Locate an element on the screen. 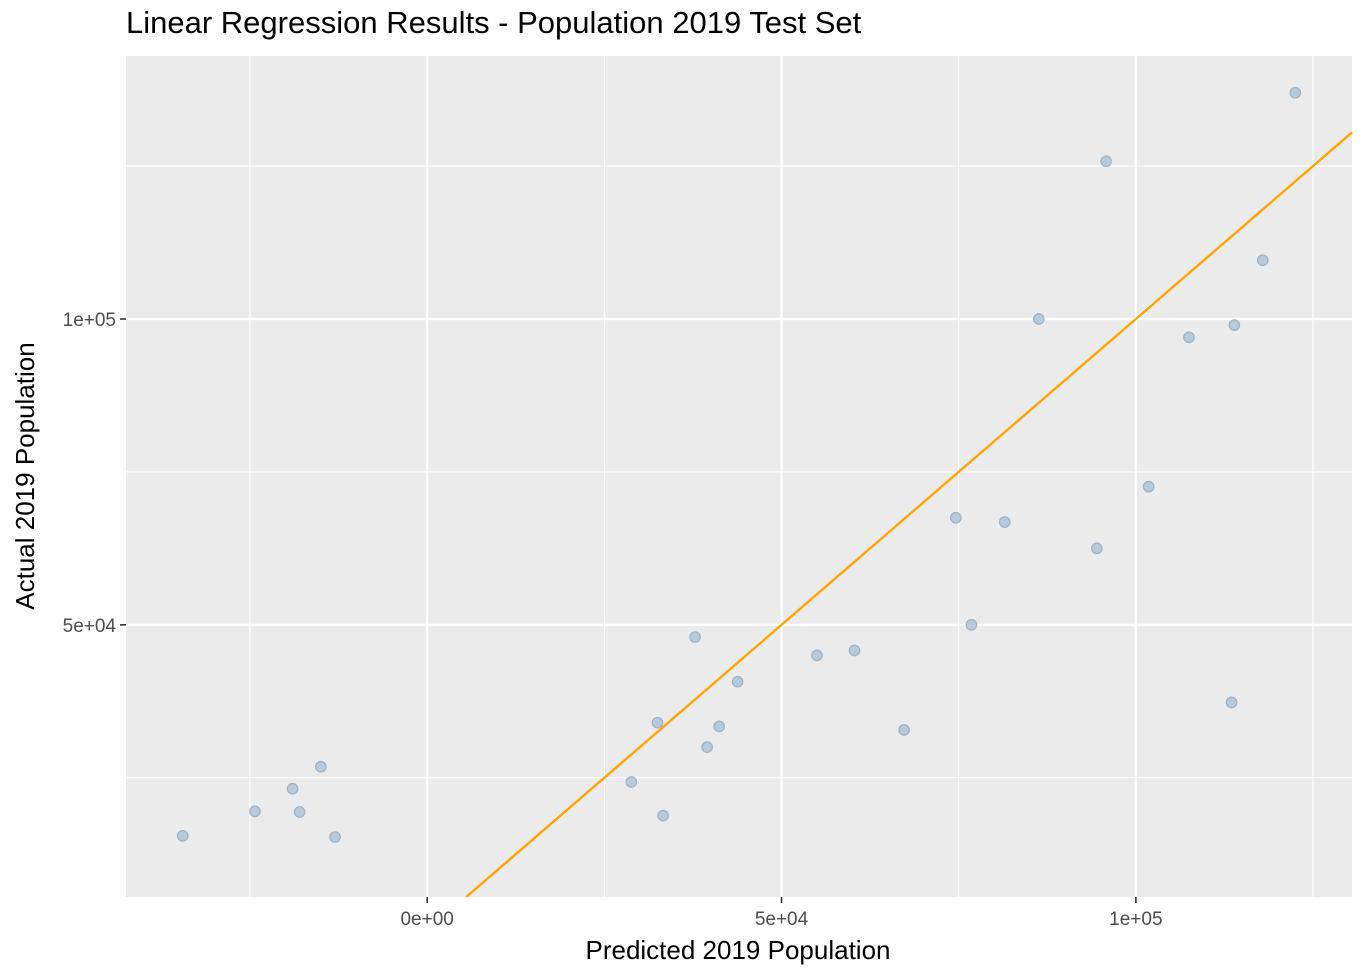 The image size is (1364, 974). x-tick-label: 0e+00 is located at coordinates (426, 919).